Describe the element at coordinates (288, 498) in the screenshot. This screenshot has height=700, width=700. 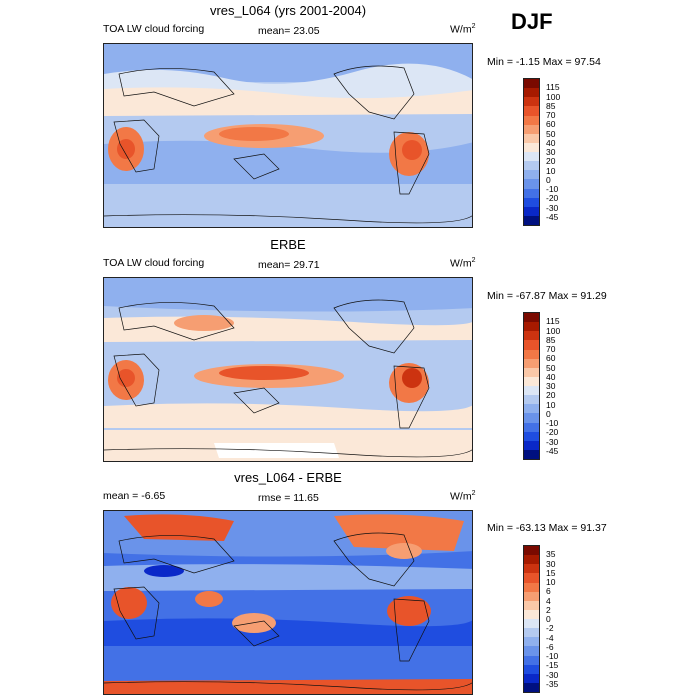
I see `rmse-label: rmse = 11.65` at that location.